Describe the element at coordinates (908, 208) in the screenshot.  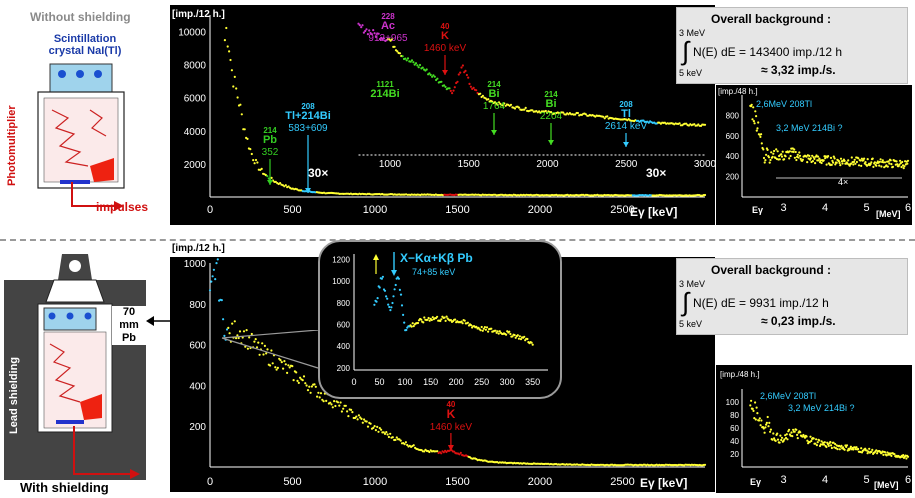
I see `x-tick-label: 6` at that location.